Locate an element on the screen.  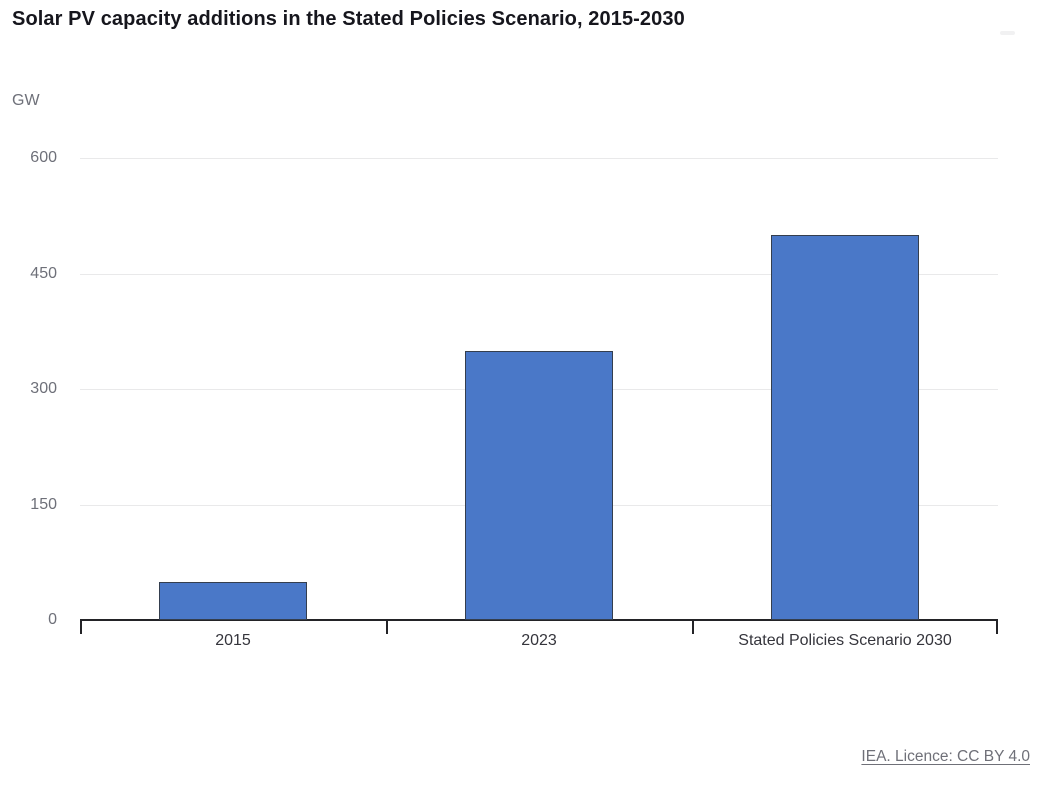
chart-menu-dash is located at coordinates (1007, 33).